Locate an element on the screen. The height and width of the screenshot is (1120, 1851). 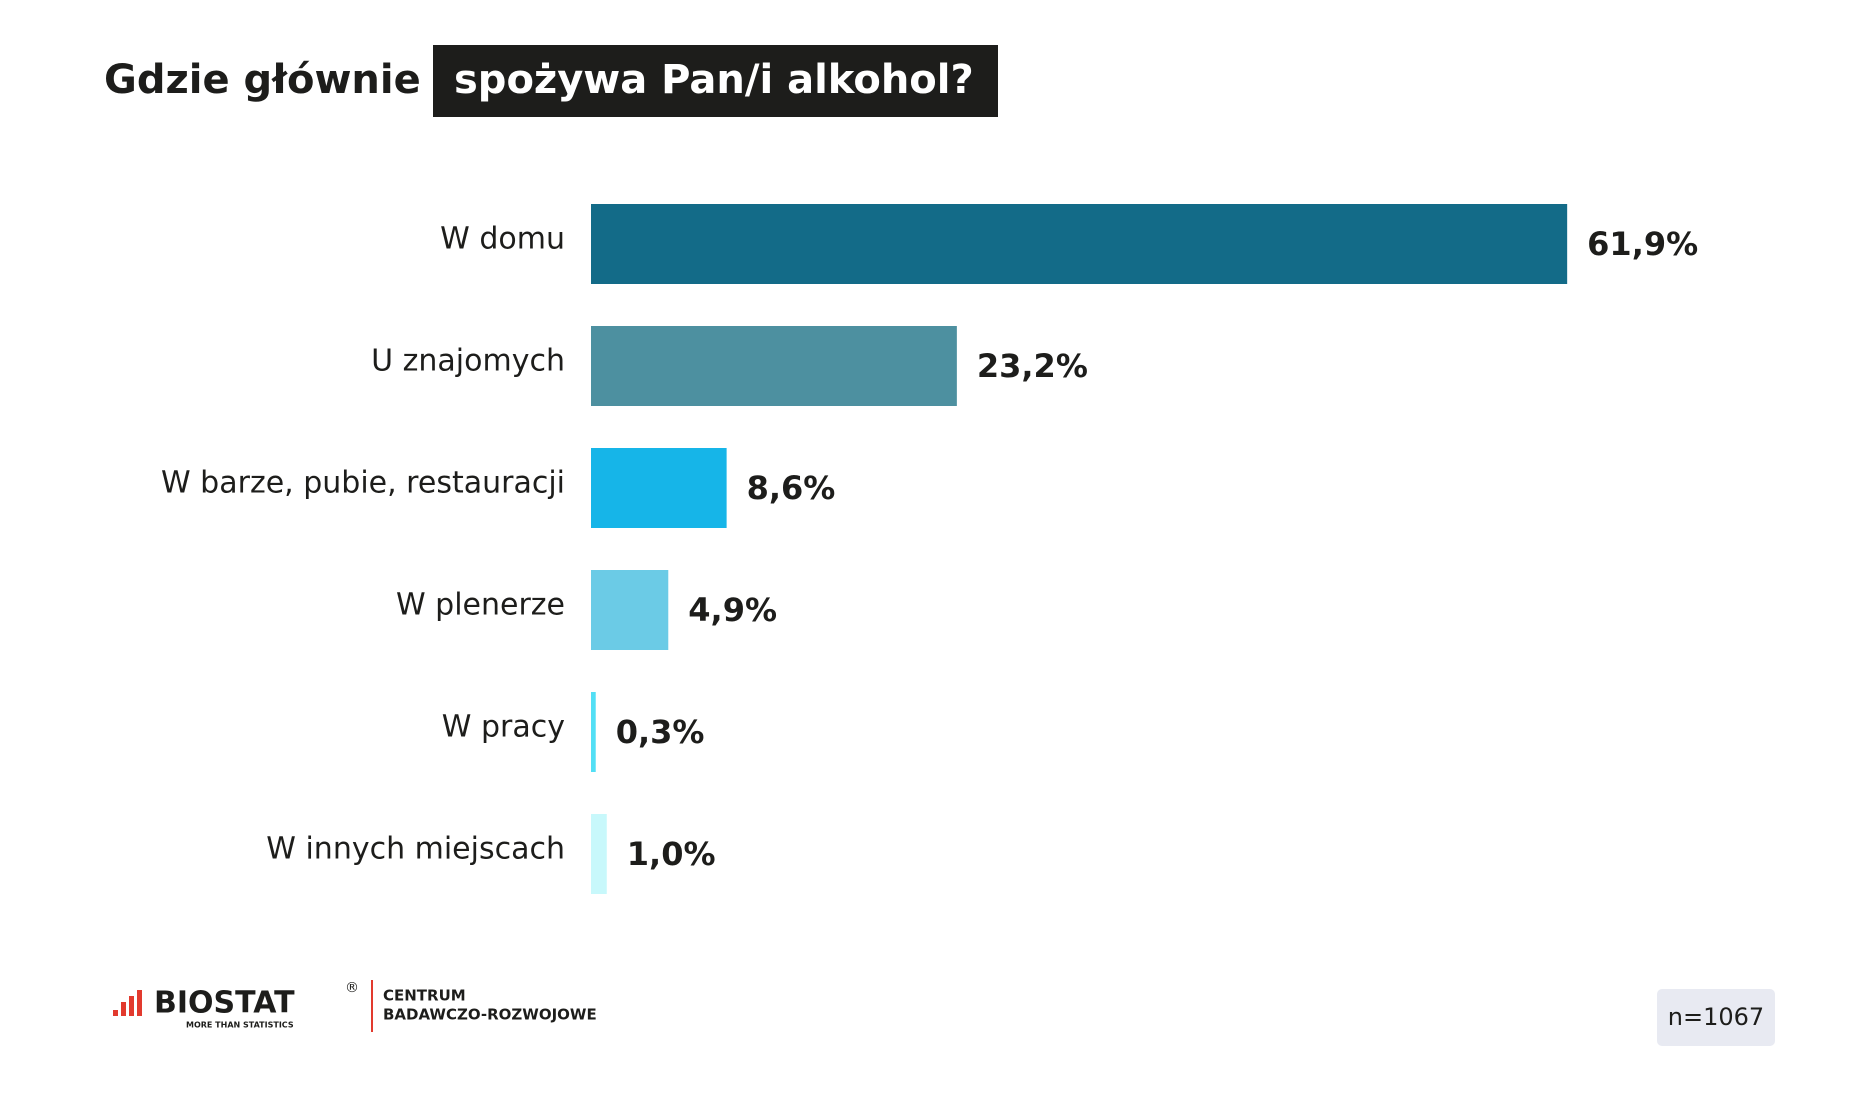
title-box is located at coordinates (715, 81).